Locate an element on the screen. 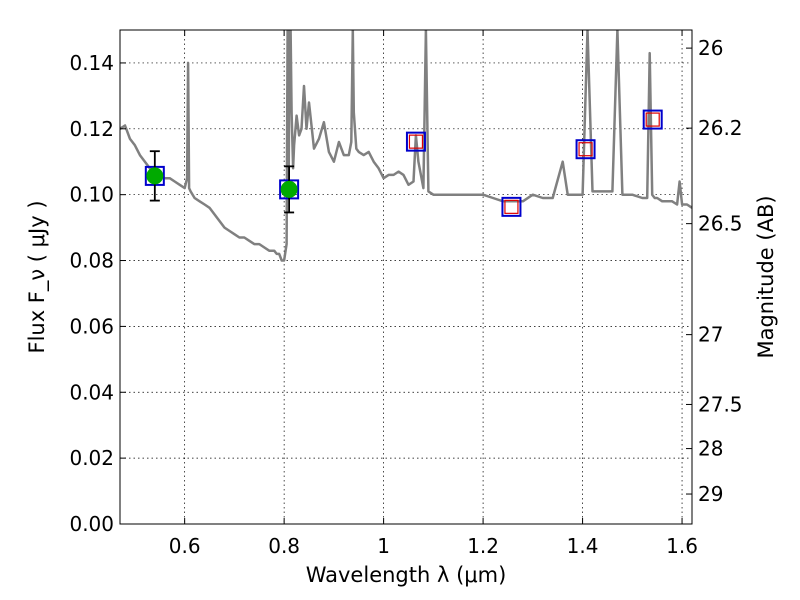  x-tick-label: 0.6 is located at coordinates (185, 546).